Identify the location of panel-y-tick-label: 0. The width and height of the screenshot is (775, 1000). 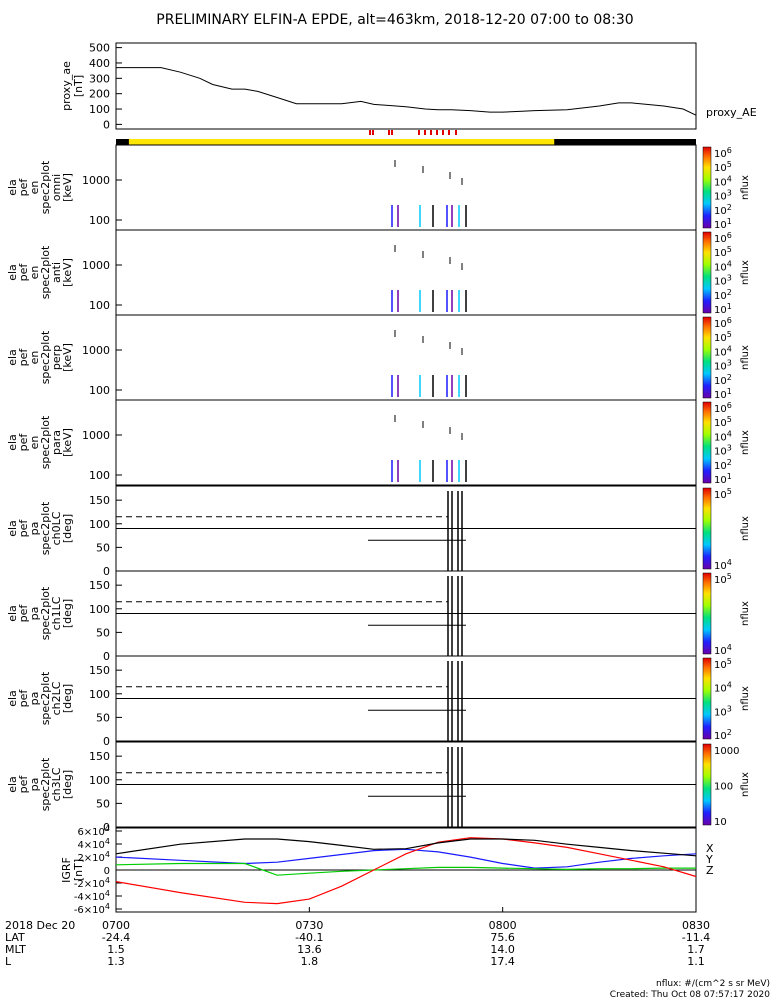
(106, 741).